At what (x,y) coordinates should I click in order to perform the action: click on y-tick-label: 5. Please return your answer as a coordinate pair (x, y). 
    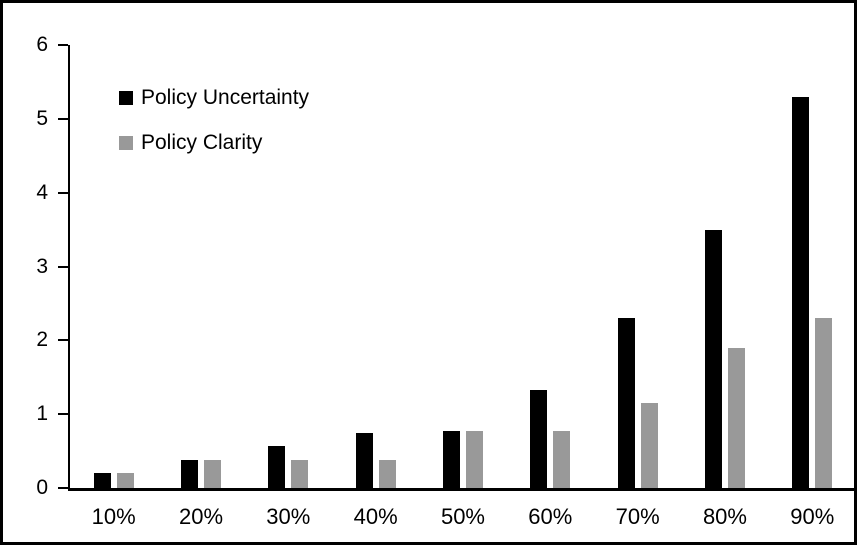
    Looking at the image, I should click on (42, 118).